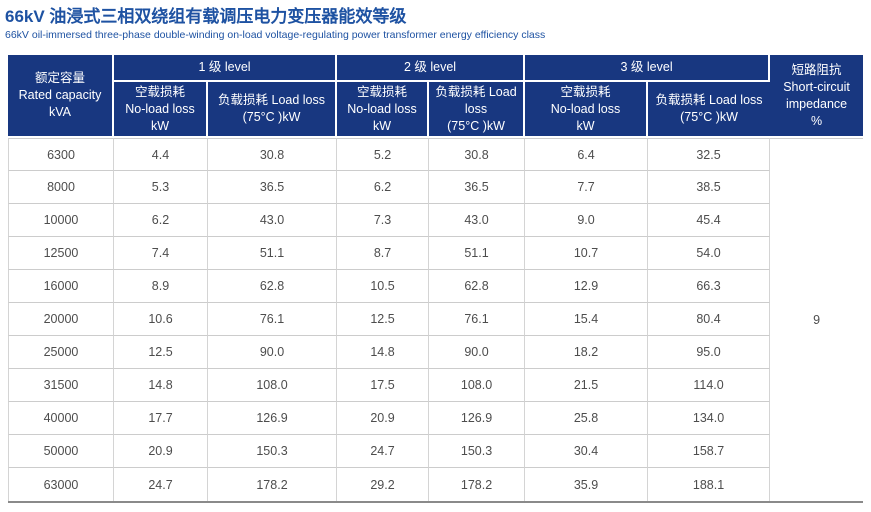  What do you see at coordinates (161, 485) in the screenshot?
I see `loss-value-cell: 24.7` at bounding box center [161, 485].